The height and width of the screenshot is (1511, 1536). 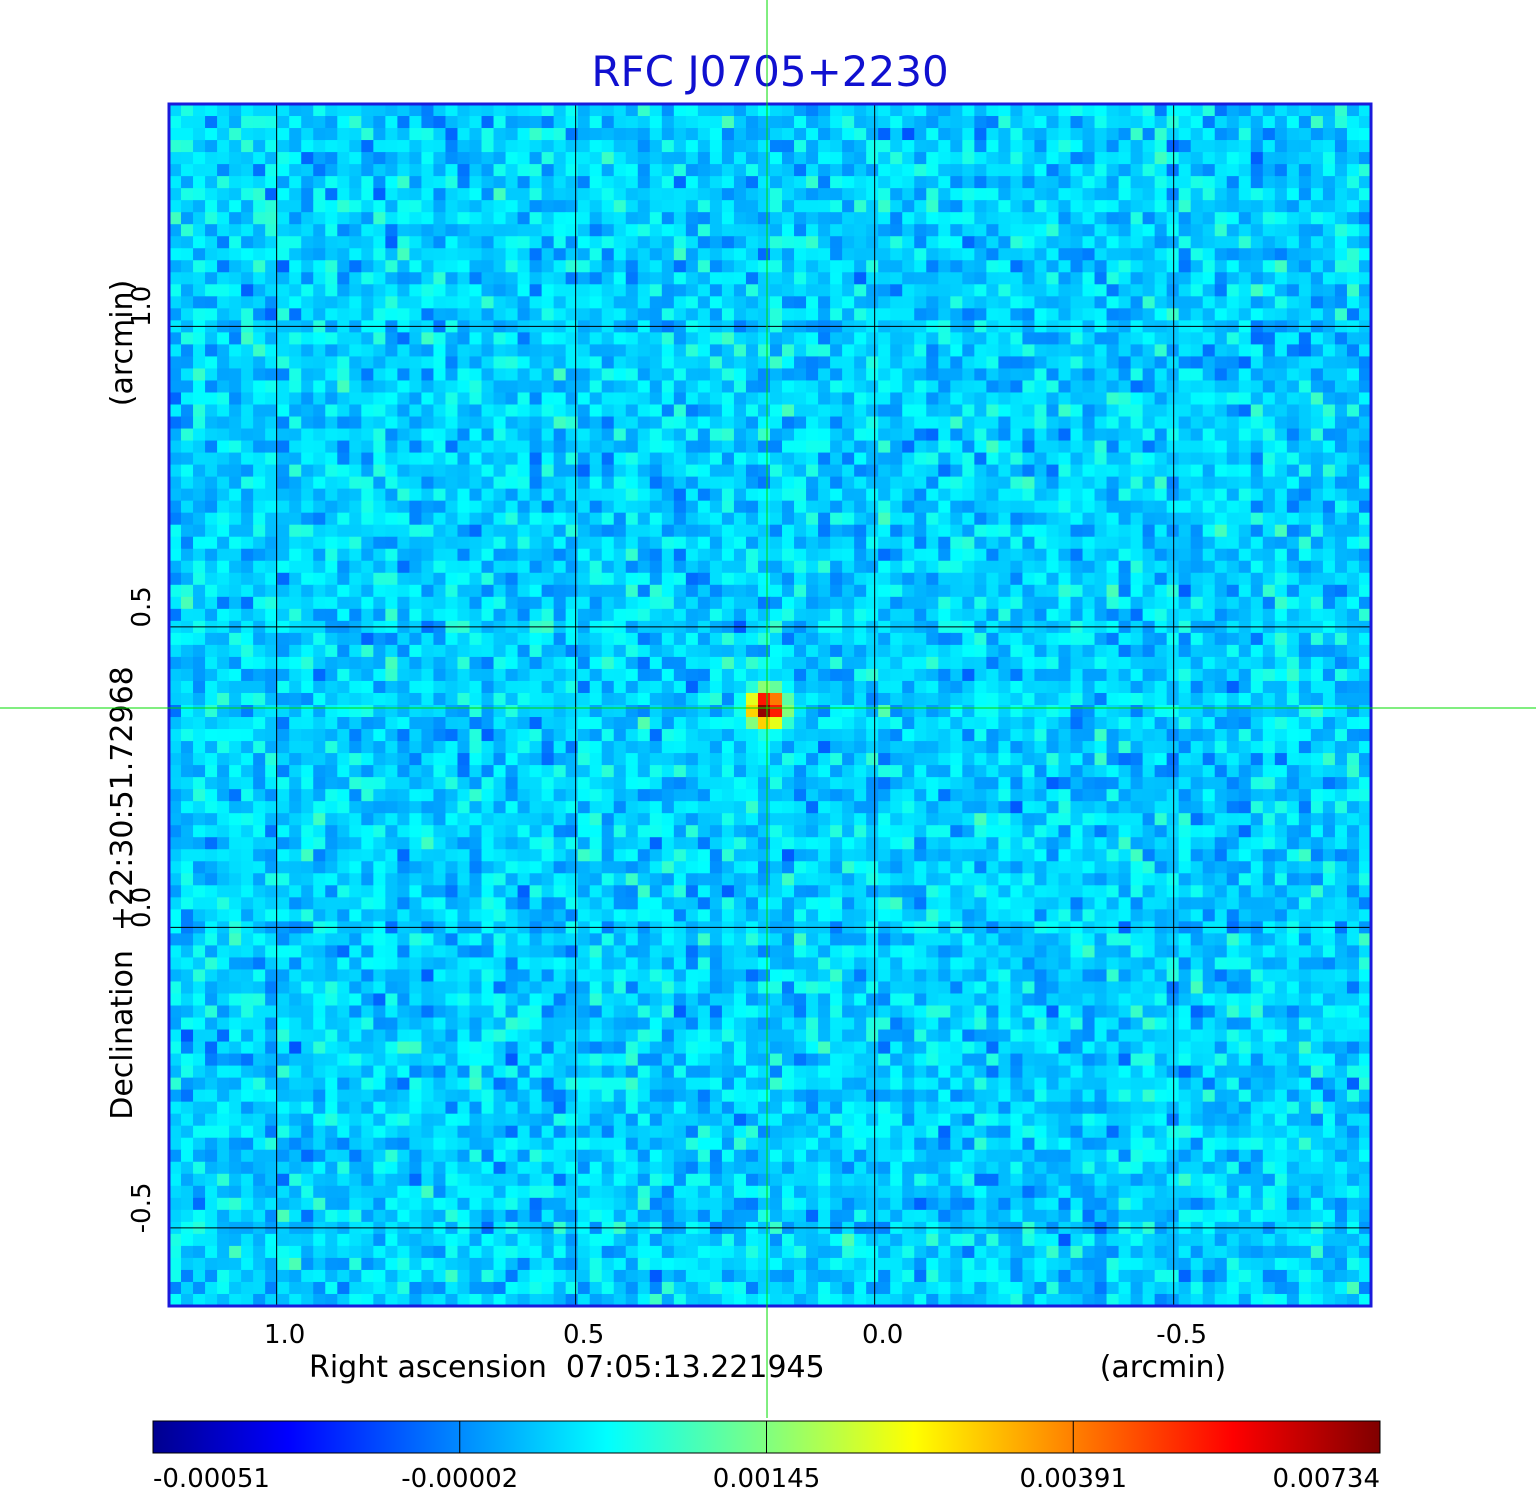 I want to click on x-tick-label: 0.5, so click(x=583, y=1335).